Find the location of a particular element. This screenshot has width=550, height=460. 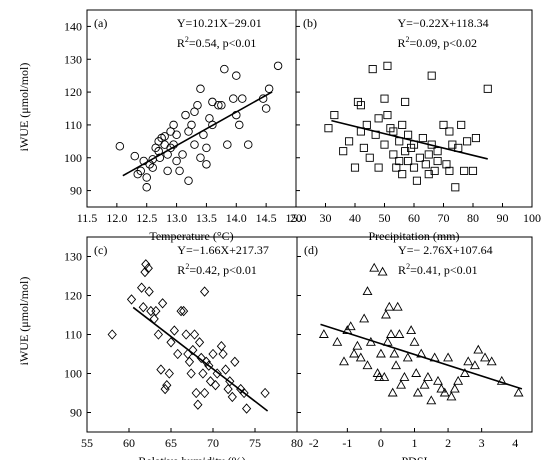

x-tick-label-d-1: -1 is located at coordinates (347, 443).